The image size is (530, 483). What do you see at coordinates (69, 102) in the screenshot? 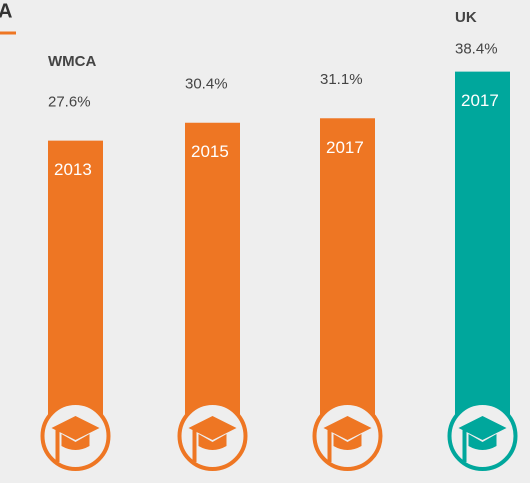
I see `value-label: 27.6%` at bounding box center [69, 102].